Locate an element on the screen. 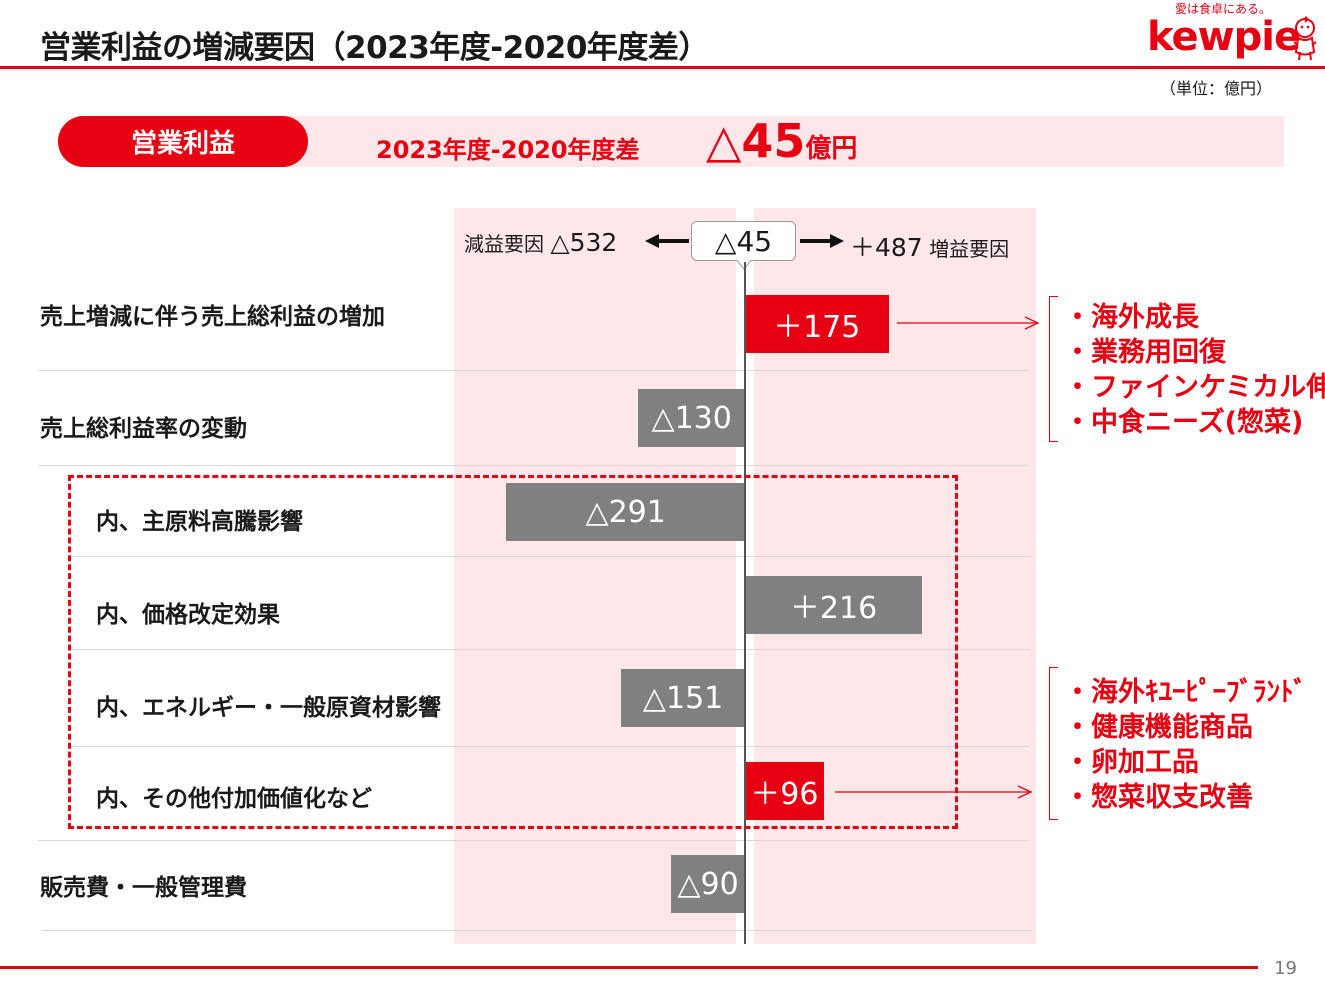 This screenshot has width=1325, height=994. factor-bracket-bottom is located at coordinates (1053, 743).